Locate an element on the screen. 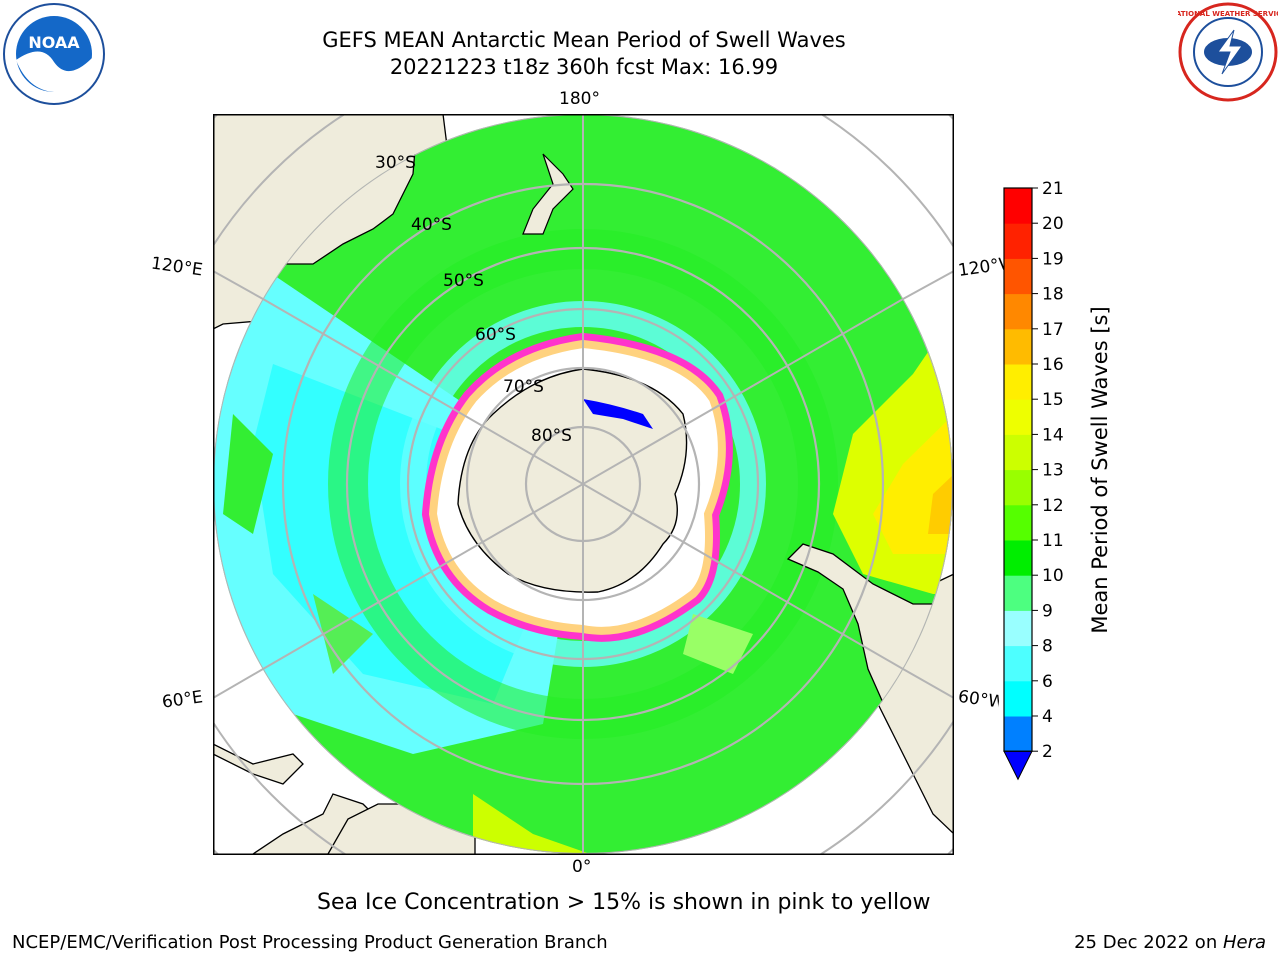 The height and width of the screenshot is (960, 1280). colorbar-cells is located at coordinates (1018, 484).